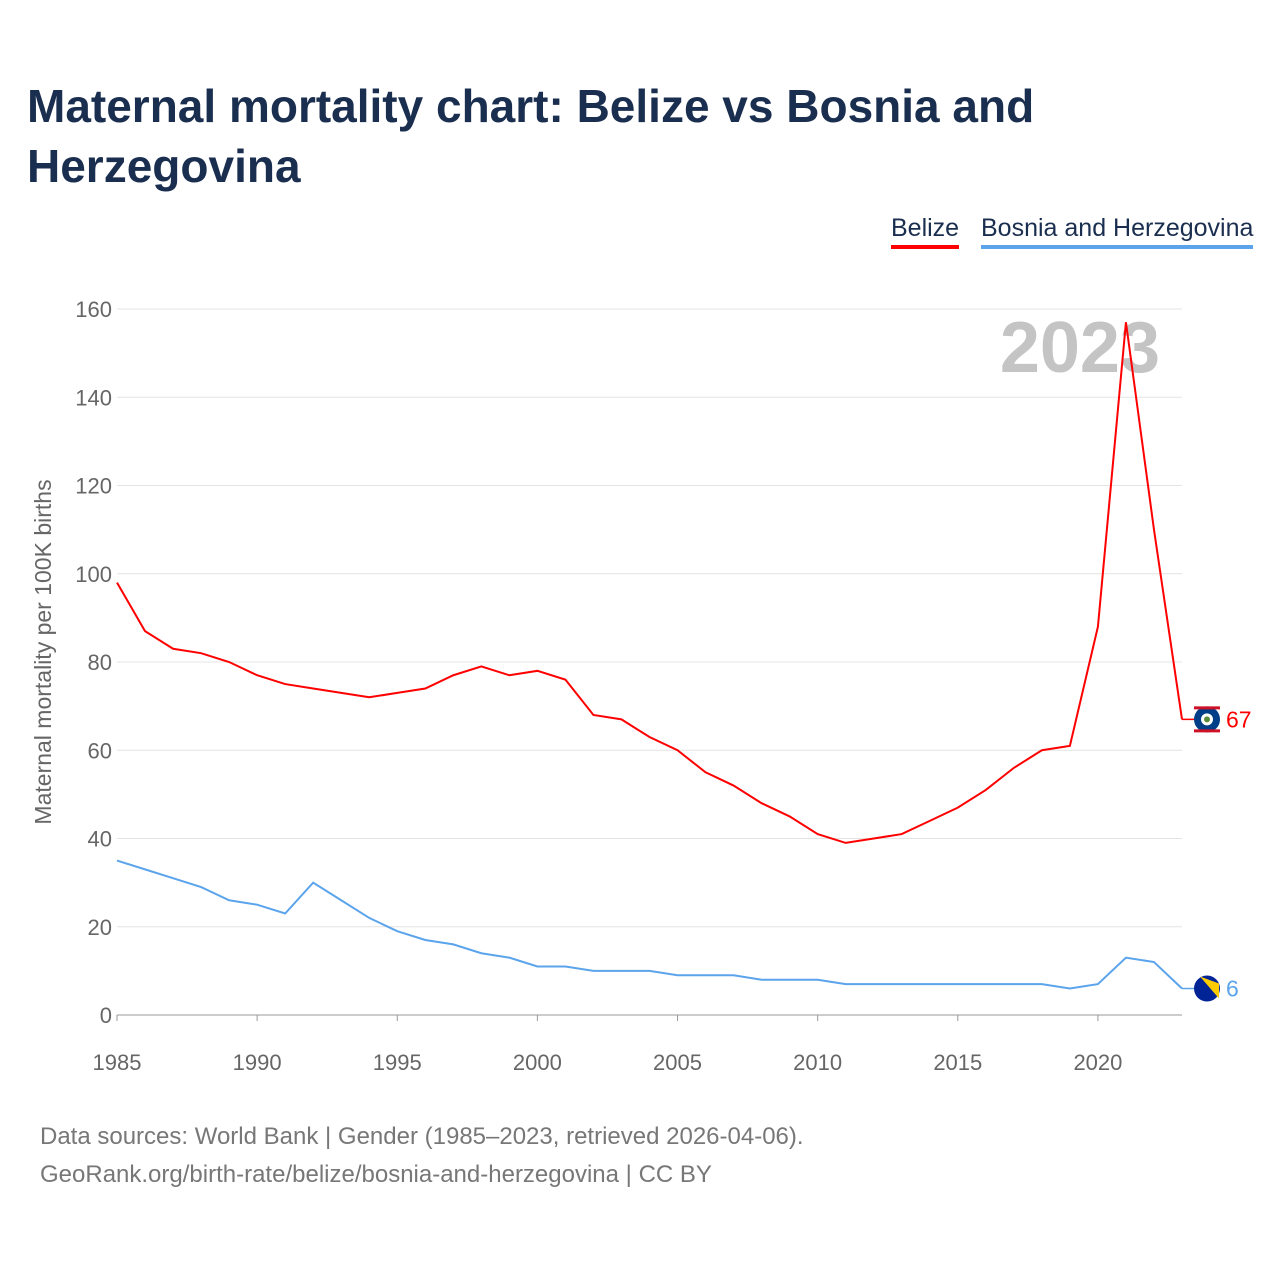 This screenshot has width=1280, height=1280. I want to click on x-tick-label: 2015, so click(957, 1062).